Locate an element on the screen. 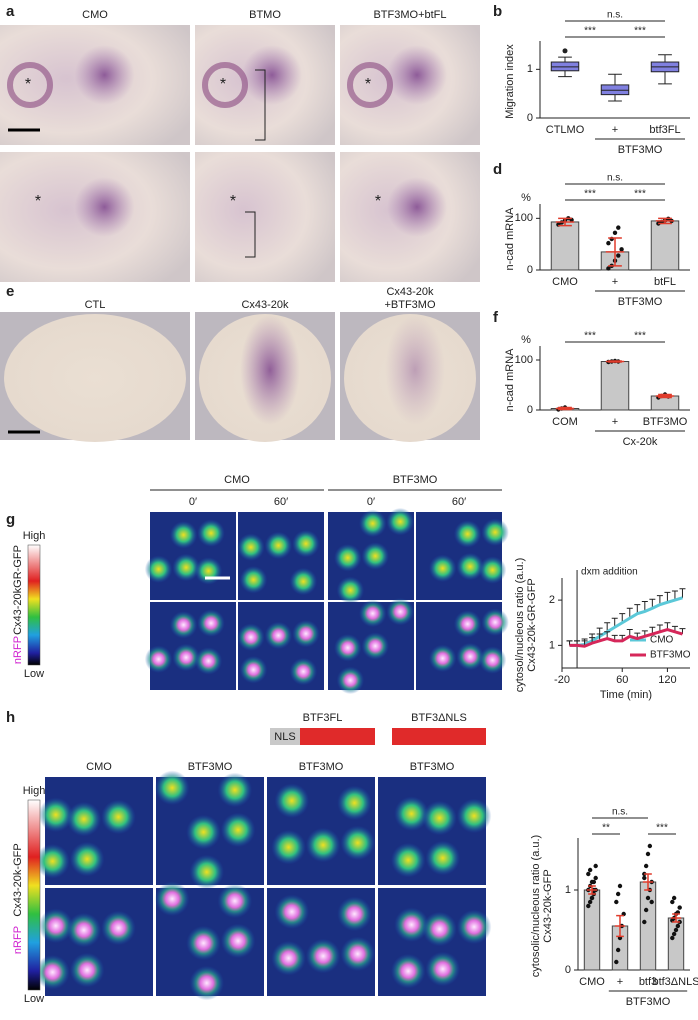 The width and height of the screenshot is (698, 1020). x-axis-label: Time (min) is located at coordinates (626, 695).